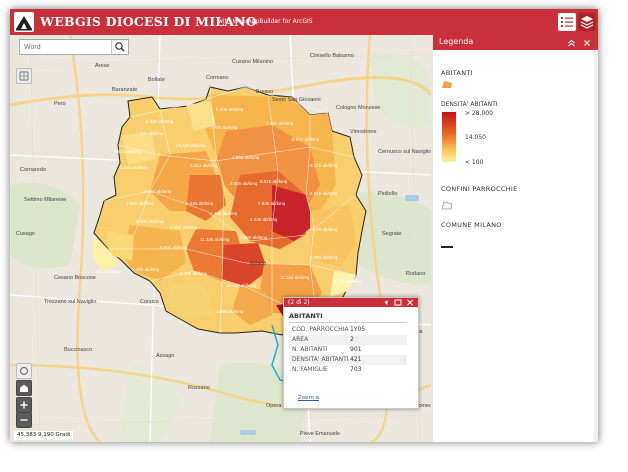 The height and width of the screenshot is (472, 628). Describe the element at coordinates (158, 191) in the screenshot. I see `density-label: 2.442 ab/kmq` at that location.